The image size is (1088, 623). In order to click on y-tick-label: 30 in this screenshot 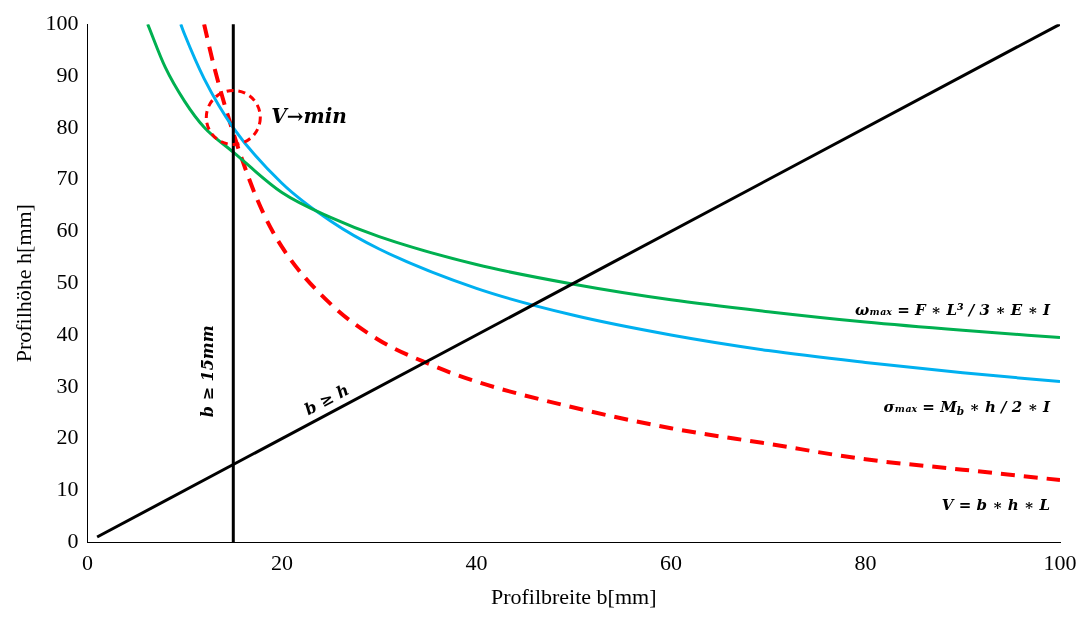, I will do `click(67, 385)`.